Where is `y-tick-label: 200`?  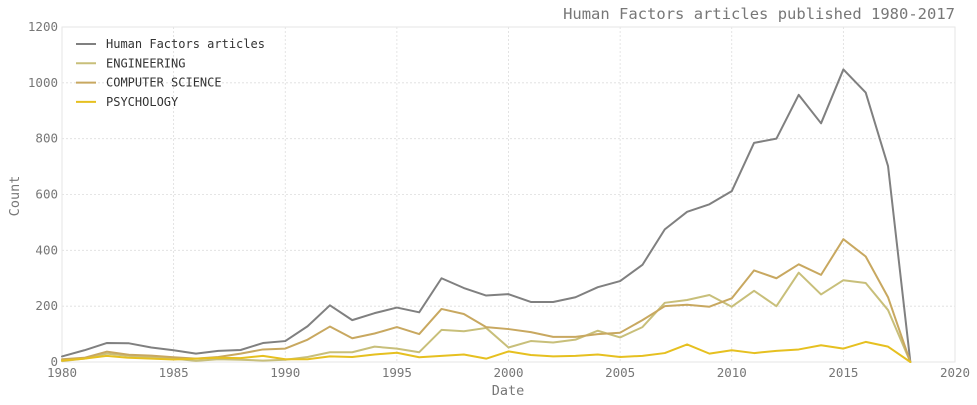
y-tick-label: 200 is located at coordinates (46, 305).